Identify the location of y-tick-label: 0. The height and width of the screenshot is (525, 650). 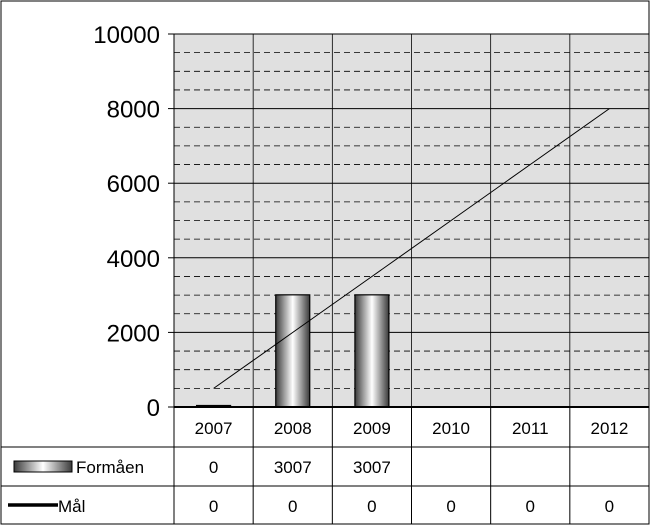
(153, 408).